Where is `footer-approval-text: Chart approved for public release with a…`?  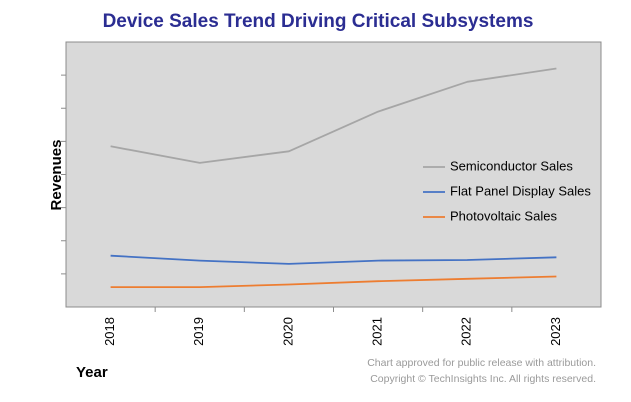 footer-approval-text: Chart approved for public release with a… is located at coordinates (481, 363).